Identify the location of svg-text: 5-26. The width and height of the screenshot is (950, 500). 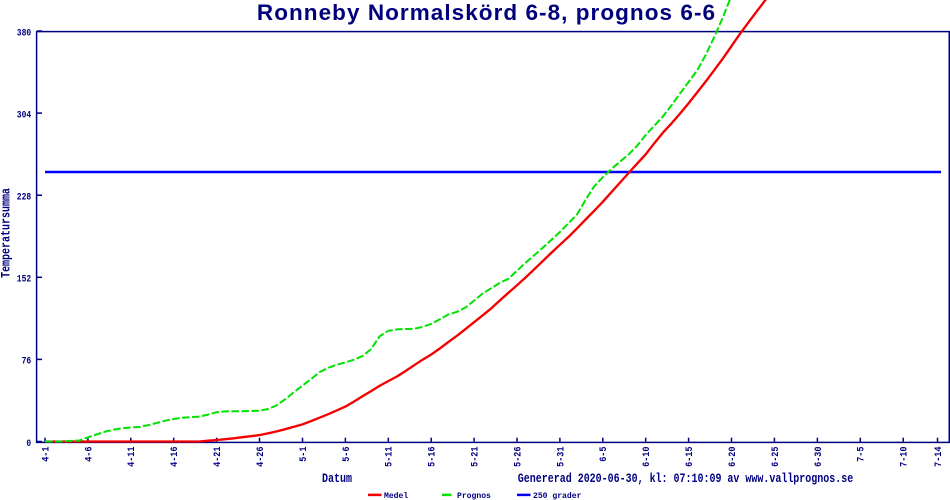
(518, 456).